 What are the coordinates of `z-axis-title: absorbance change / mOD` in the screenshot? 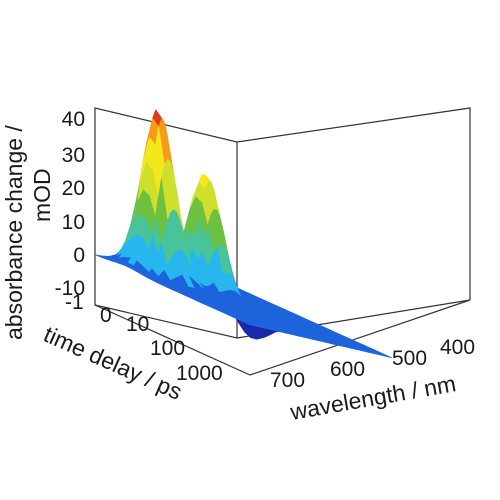 It's located at (28, 232).